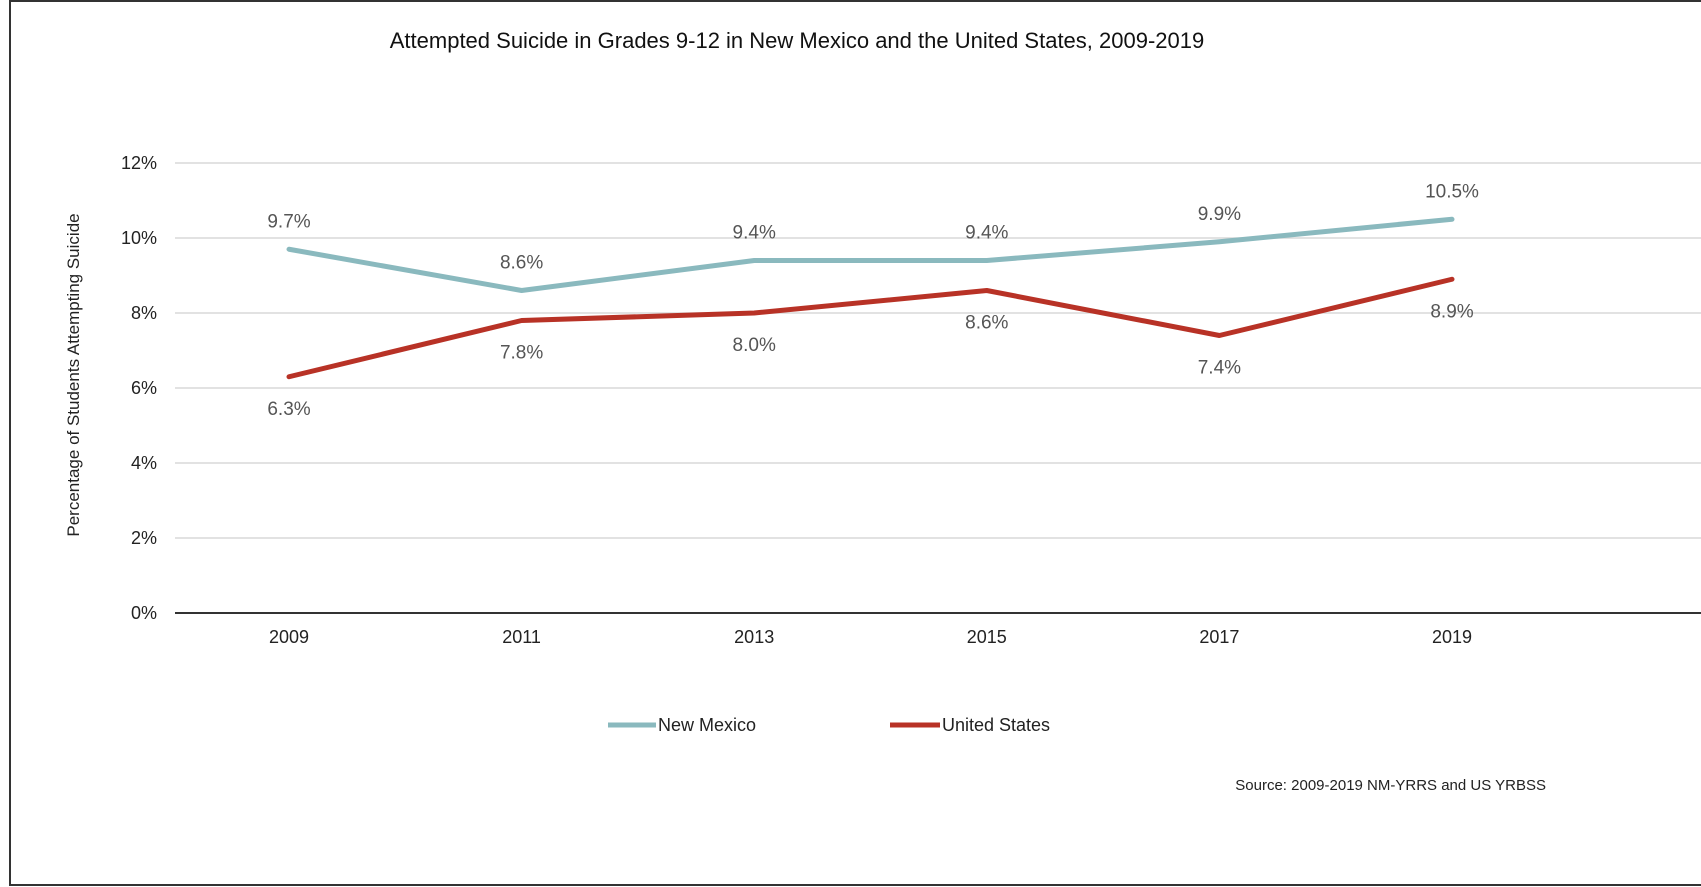  What do you see at coordinates (1452, 637) in the screenshot?
I see `x-tick-label: 2019` at bounding box center [1452, 637].